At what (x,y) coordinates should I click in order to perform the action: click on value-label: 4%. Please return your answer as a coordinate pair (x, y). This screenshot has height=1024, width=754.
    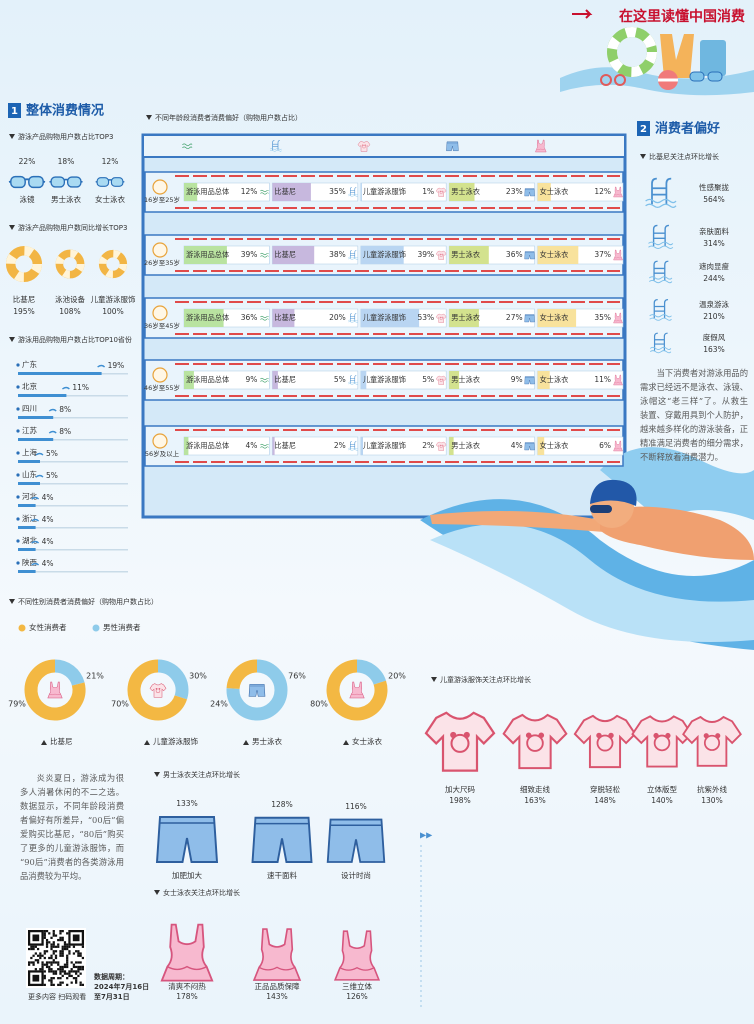
    Looking at the image, I should click on (251, 445).